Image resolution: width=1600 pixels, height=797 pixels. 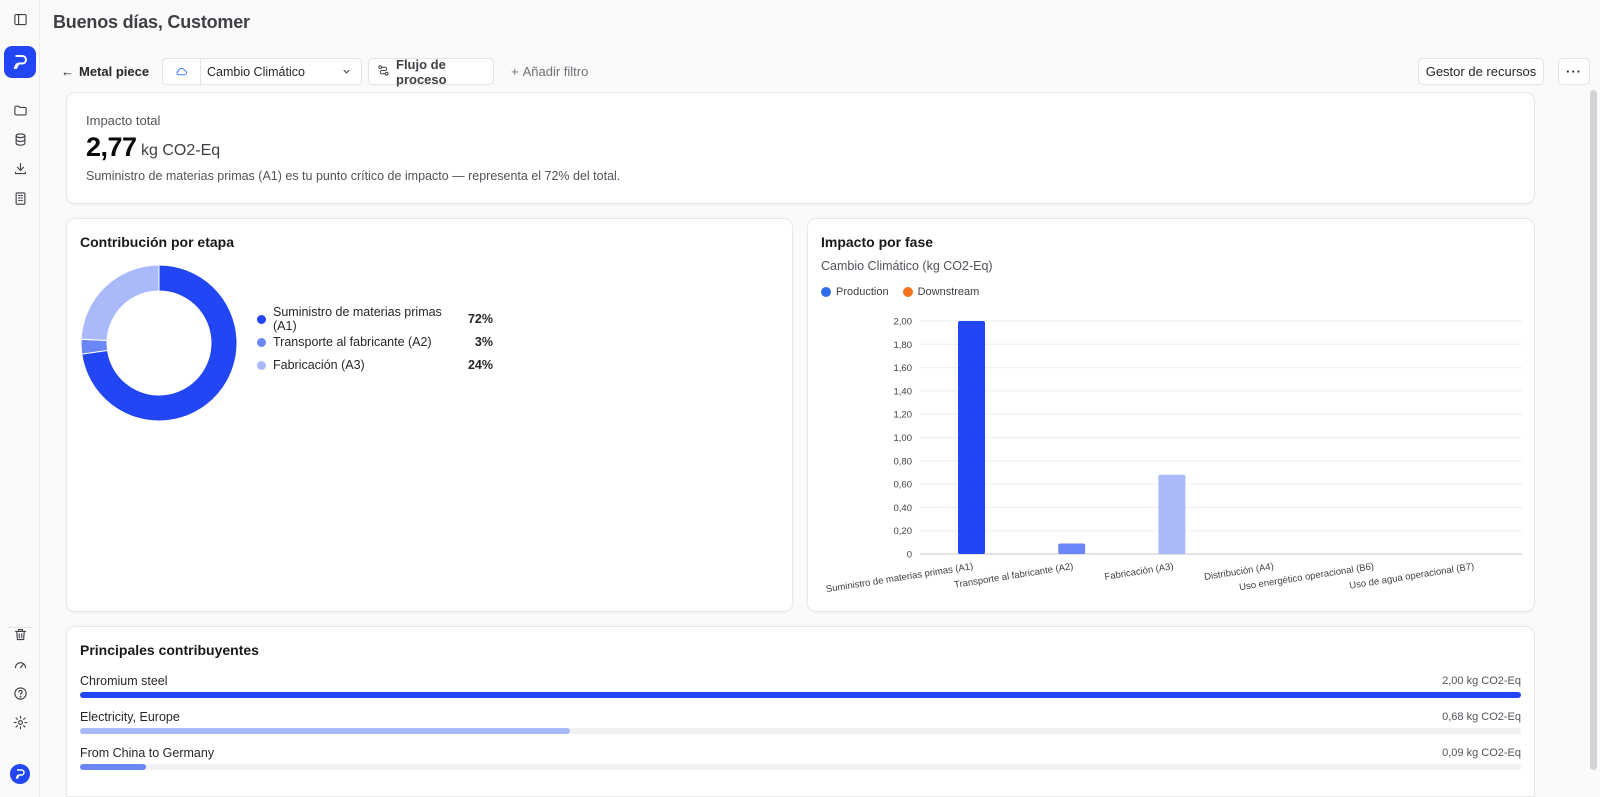 I want to click on process-flow-label: Flujo de proceso, so click(x=421, y=71).